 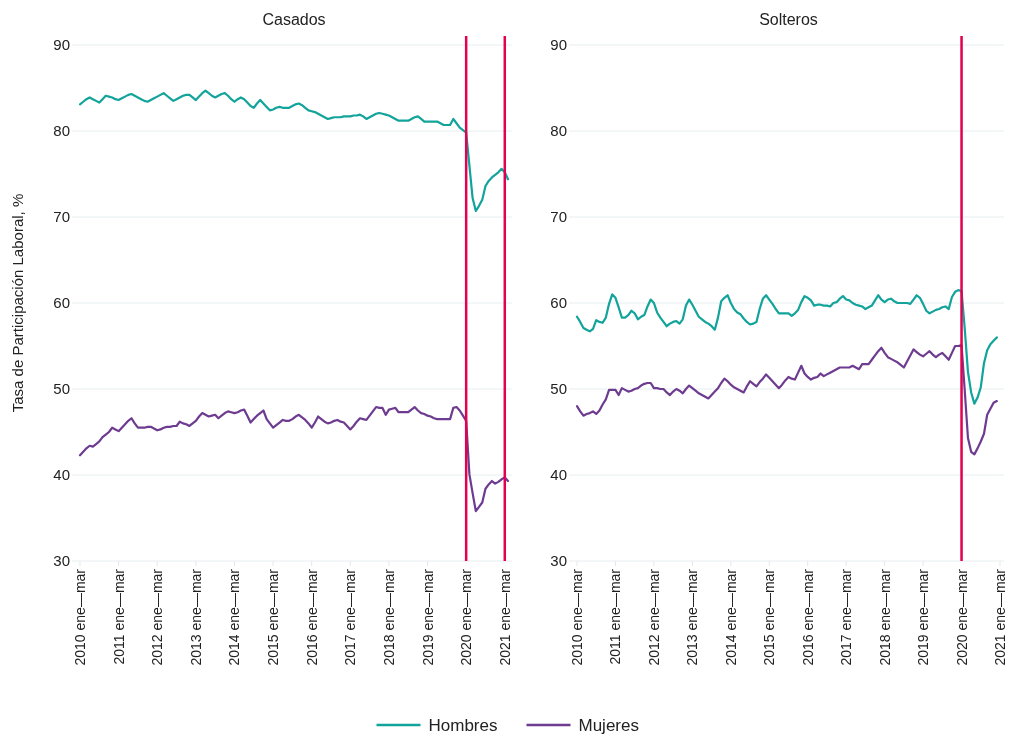 What do you see at coordinates (294, 19) in the screenshot?
I see `chart-title: Casados` at bounding box center [294, 19].